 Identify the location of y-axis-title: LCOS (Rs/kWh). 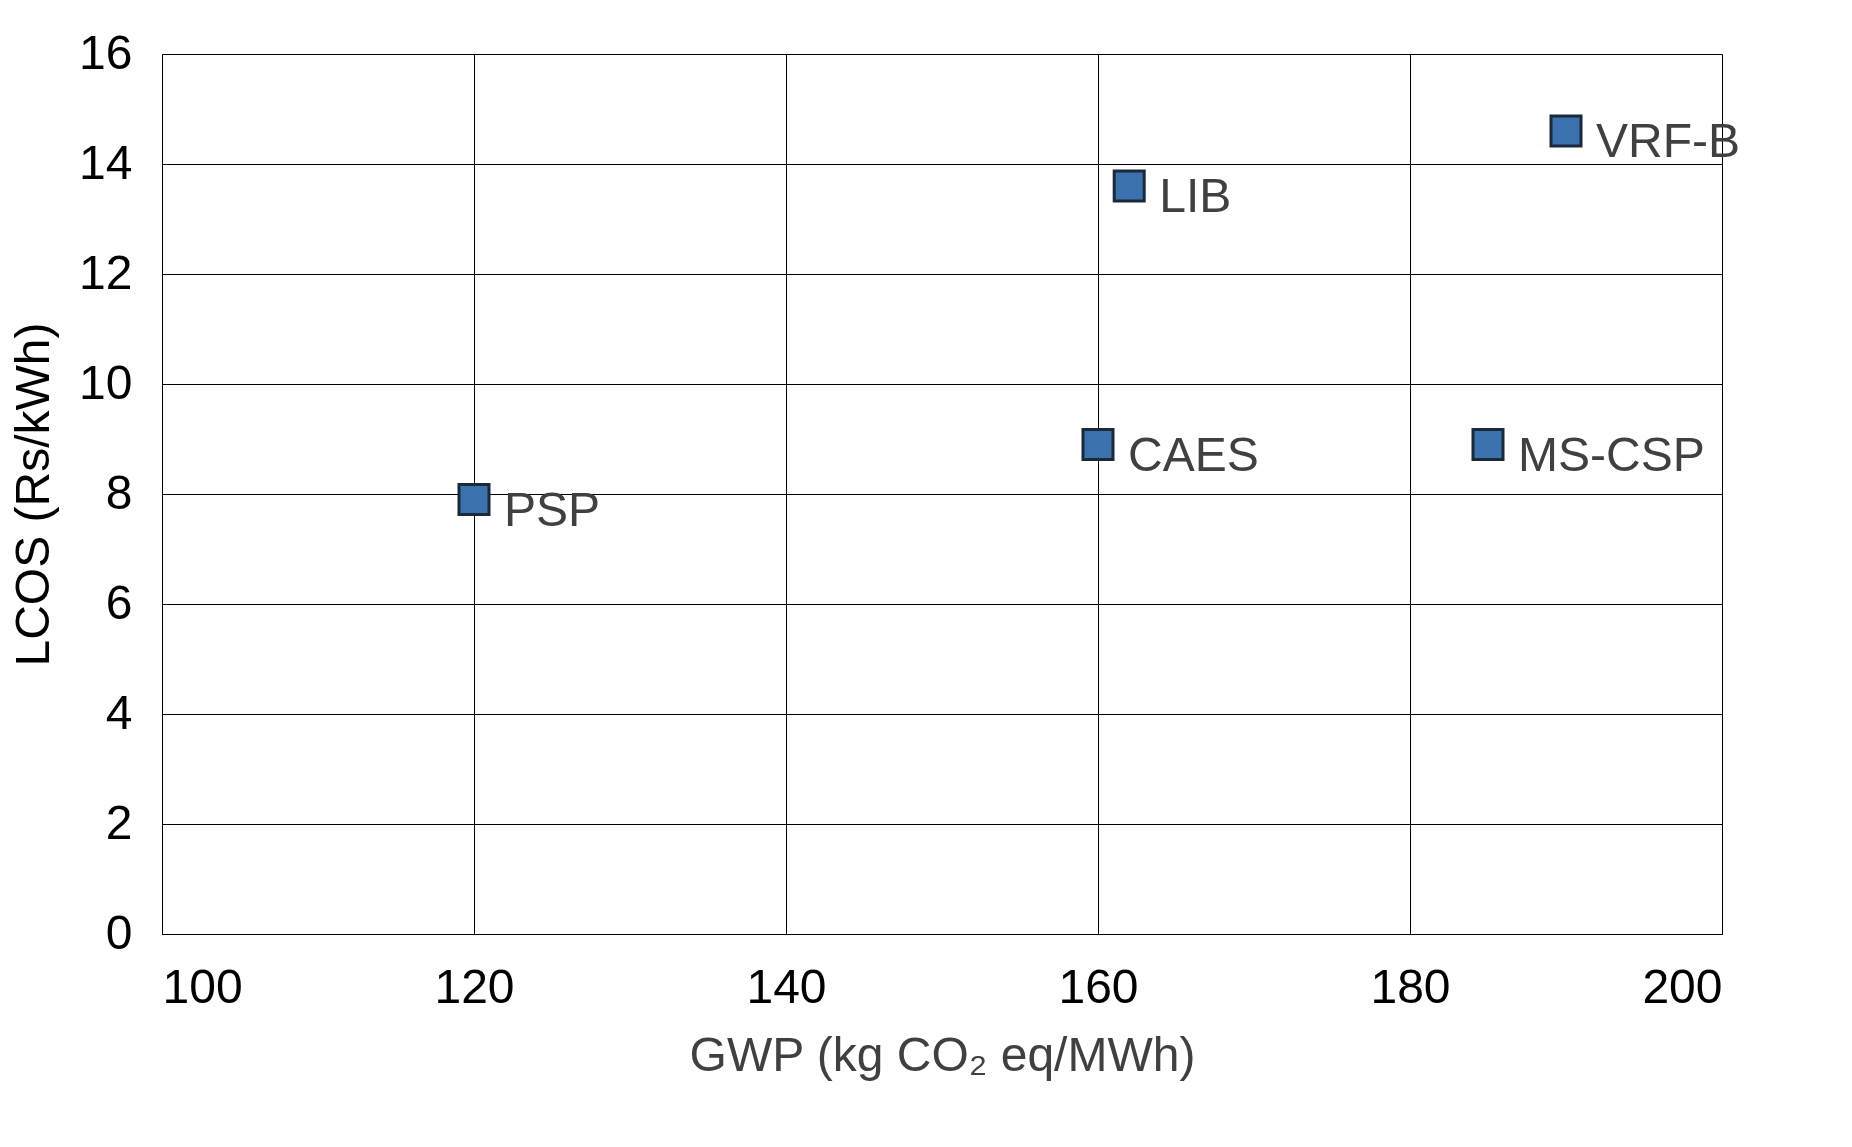
(33, 494).